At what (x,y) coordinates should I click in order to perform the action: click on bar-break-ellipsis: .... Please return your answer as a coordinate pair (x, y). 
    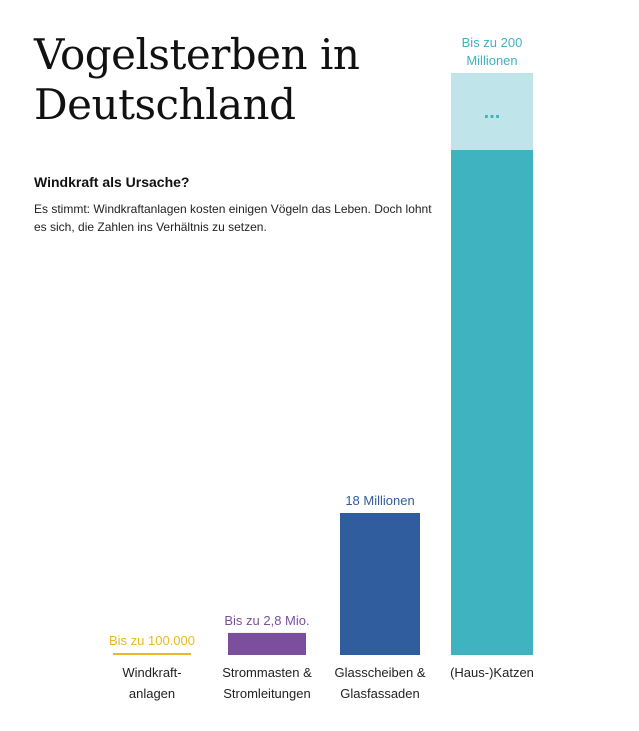
    Looking at the image, I should click on (492, 112).